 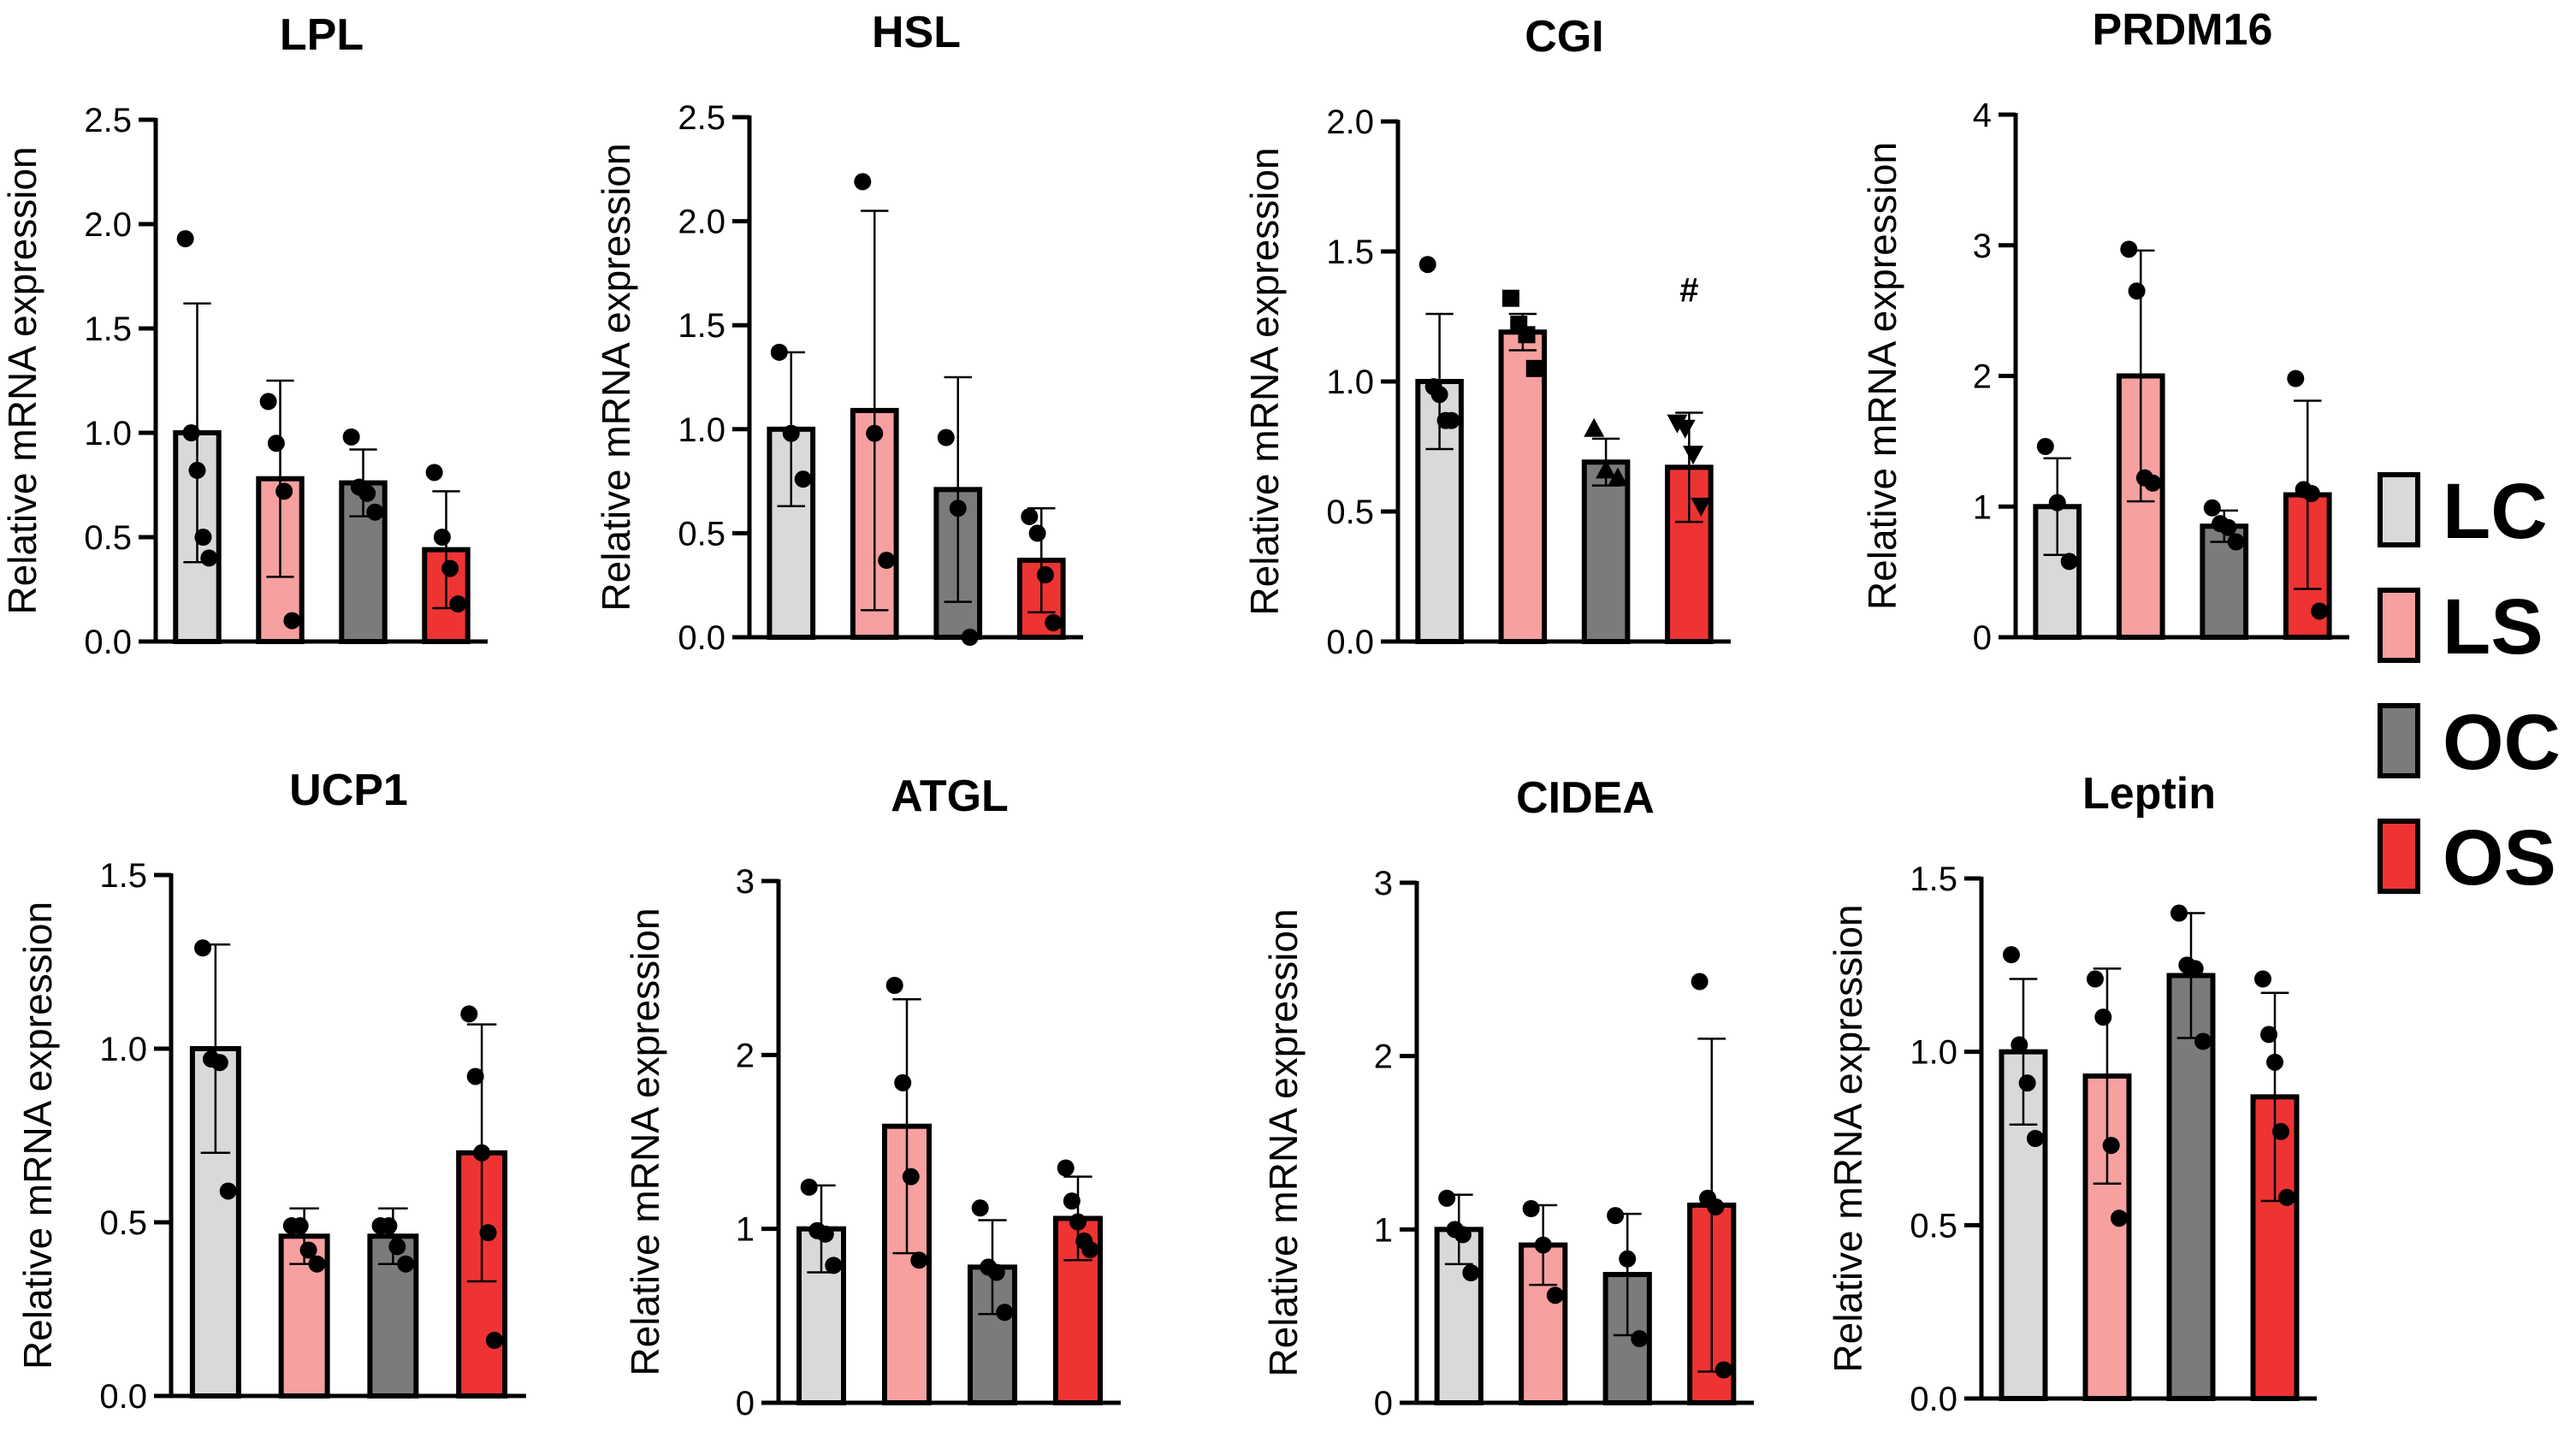 What do you see at coordinates (270, 1091) in the screenshot?
I see `chart-panel-ucp1: UCP1 Relative mRNA expression 0.0 0.5 1.0 1.5` at bounding box center [270, 1091].